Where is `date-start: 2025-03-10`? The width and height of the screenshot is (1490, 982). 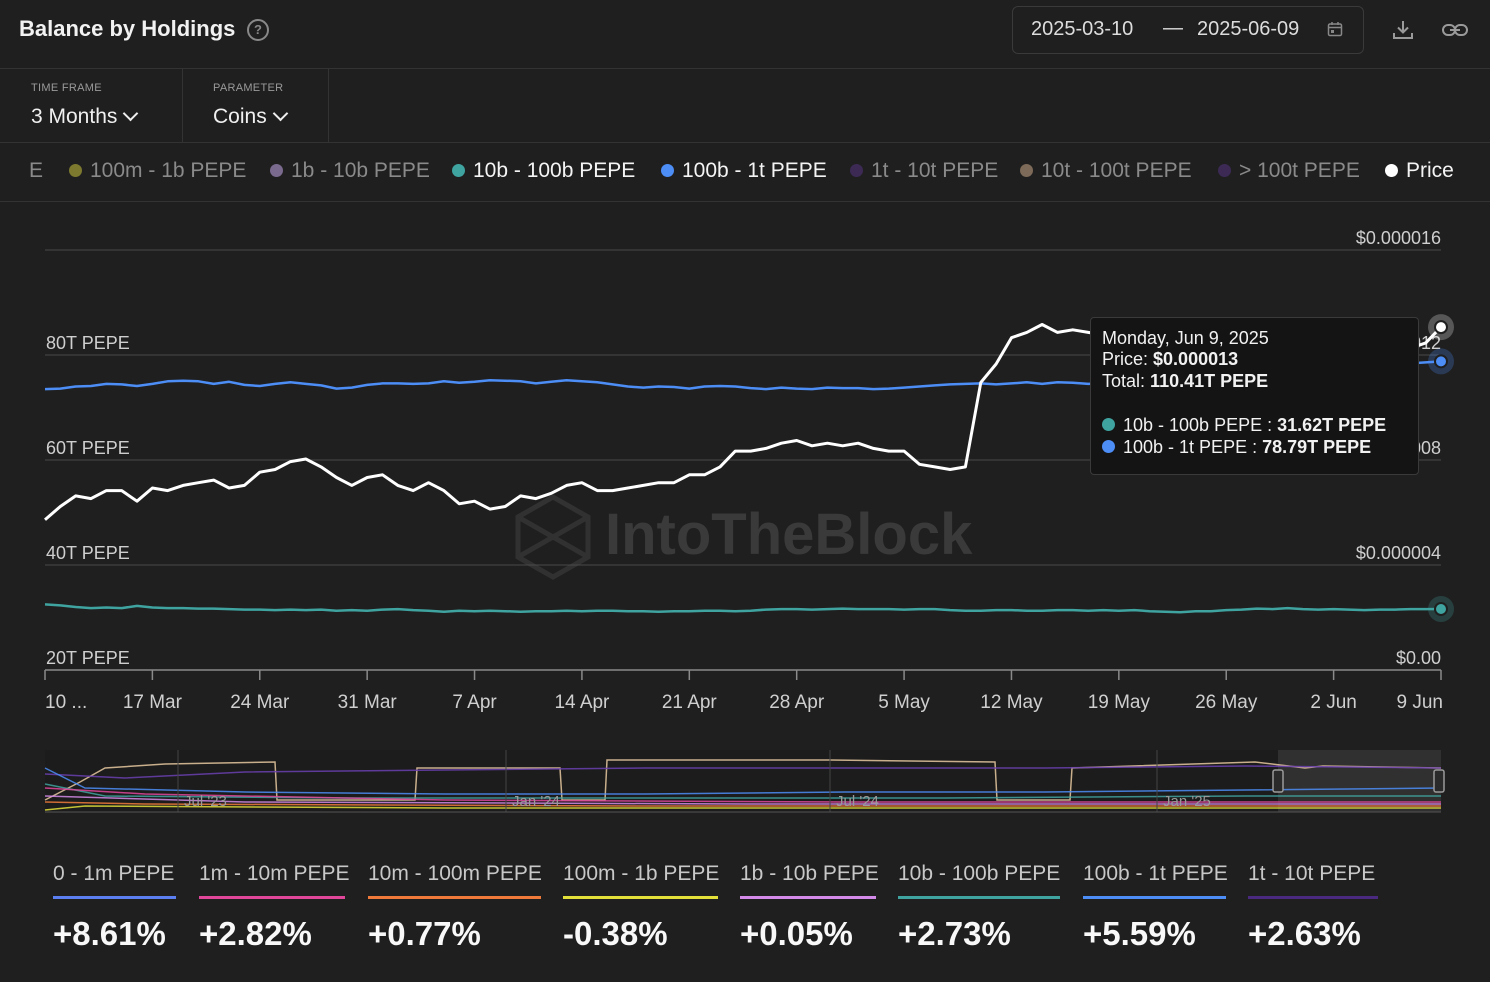 date-start: 2025-03-10 is located at coordinates (1082, 29).